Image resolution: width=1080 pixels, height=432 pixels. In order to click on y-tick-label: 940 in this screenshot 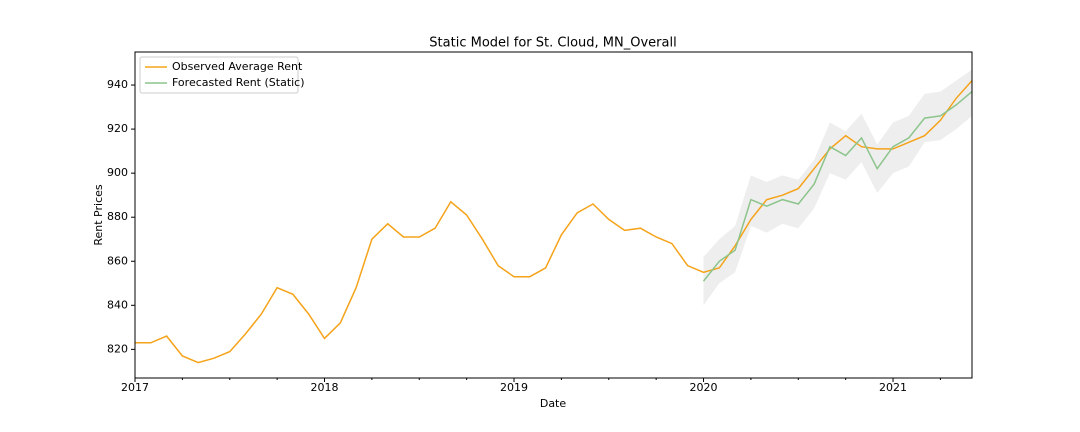, I will do `click(117, 84)`.